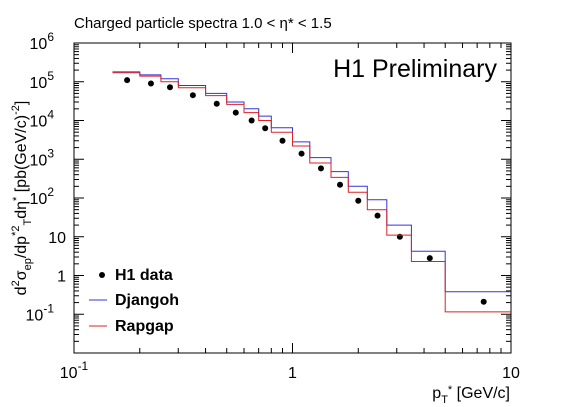 The image size is (567, 407). What do you see at coordinates (144, 326) in the screenshot?
I see `legend-label: Rapgap` at bounding box center [144, 326].